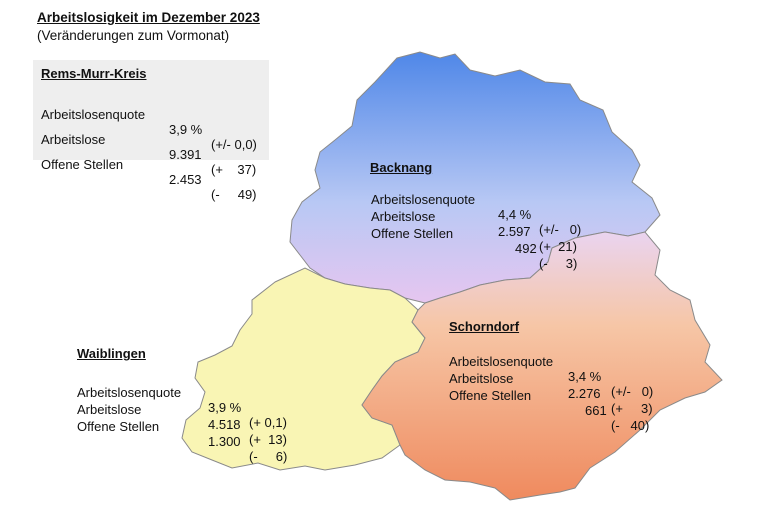 This screenshot has width=768, height=512. What do you see at coordinates (484, 326) in the screenshot?
I see `region-schorndorf-name: Schorndorf` at bounding box center [484, 326].